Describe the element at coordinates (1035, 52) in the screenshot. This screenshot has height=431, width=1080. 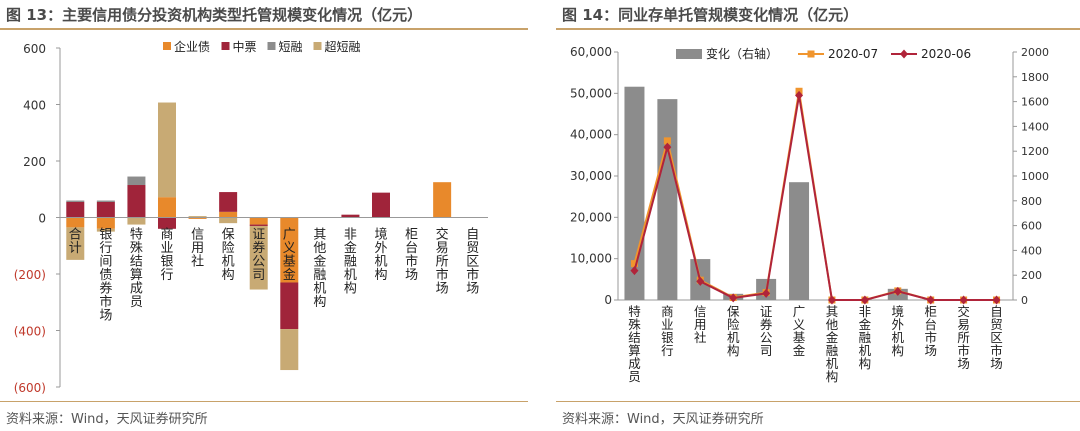
I see `right-y-tick-label: 2000` at that location.